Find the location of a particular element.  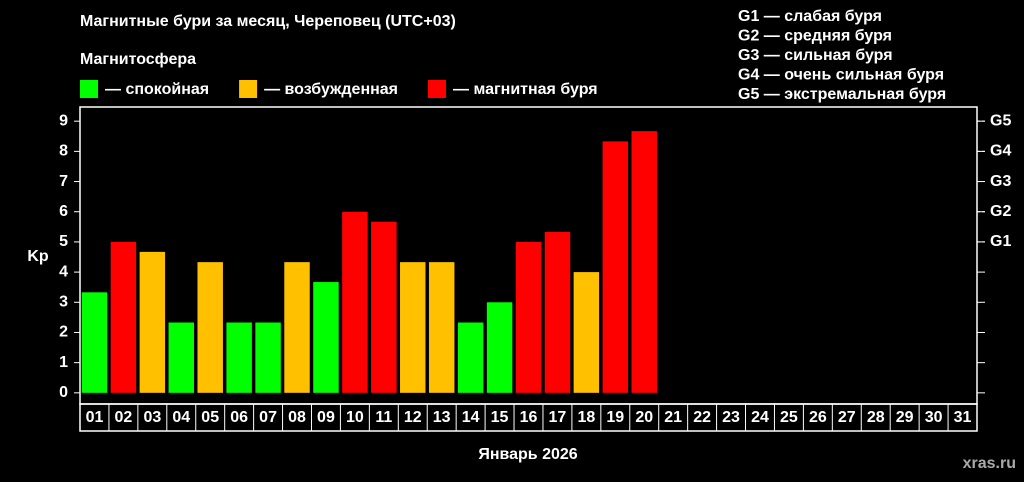

x-tick-label: 27 is located at coordinates (847, 417).